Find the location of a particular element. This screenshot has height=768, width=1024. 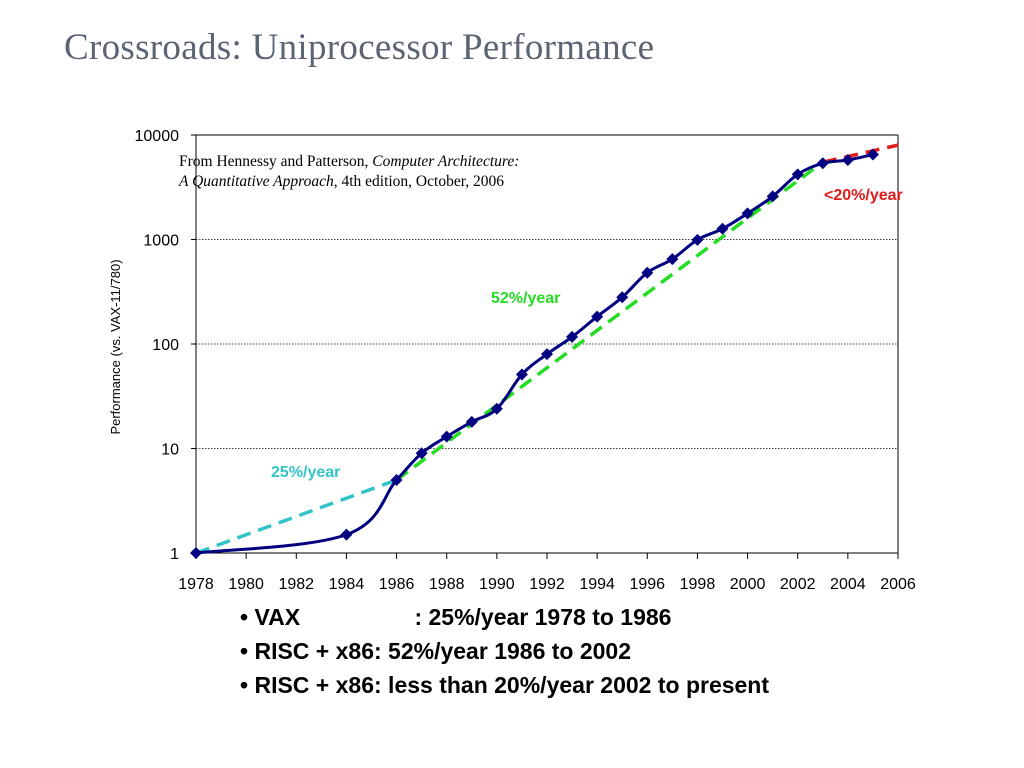

x-tick-label: 1992 is located at coordinates (547, 584).